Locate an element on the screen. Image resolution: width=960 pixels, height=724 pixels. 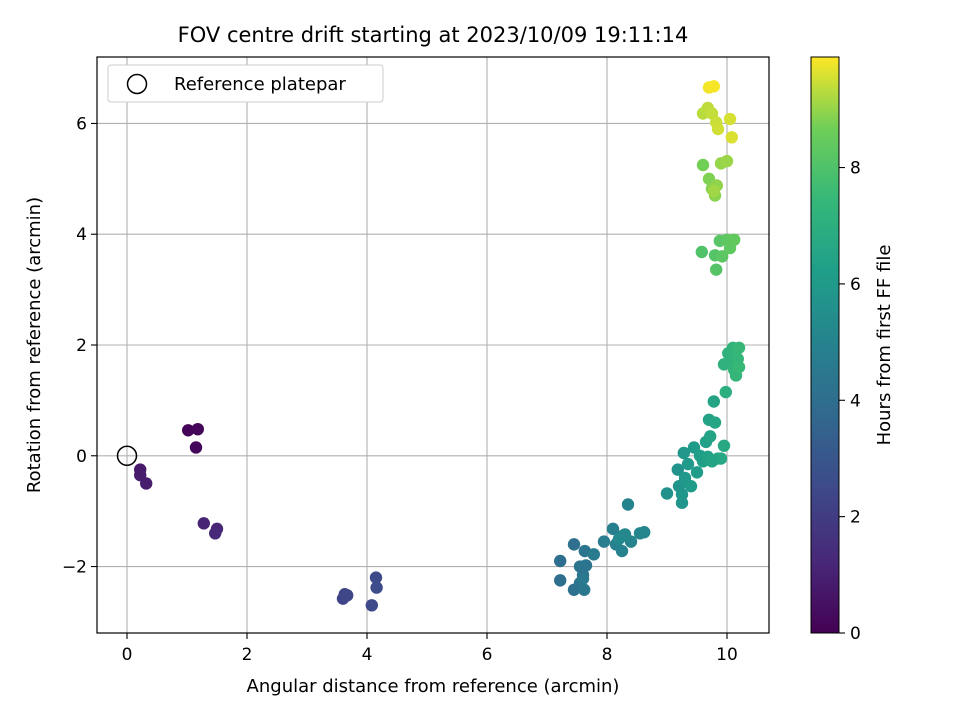
y-axis-ticks: −2 0 2 4 6 is located at coordinates (79, 346).